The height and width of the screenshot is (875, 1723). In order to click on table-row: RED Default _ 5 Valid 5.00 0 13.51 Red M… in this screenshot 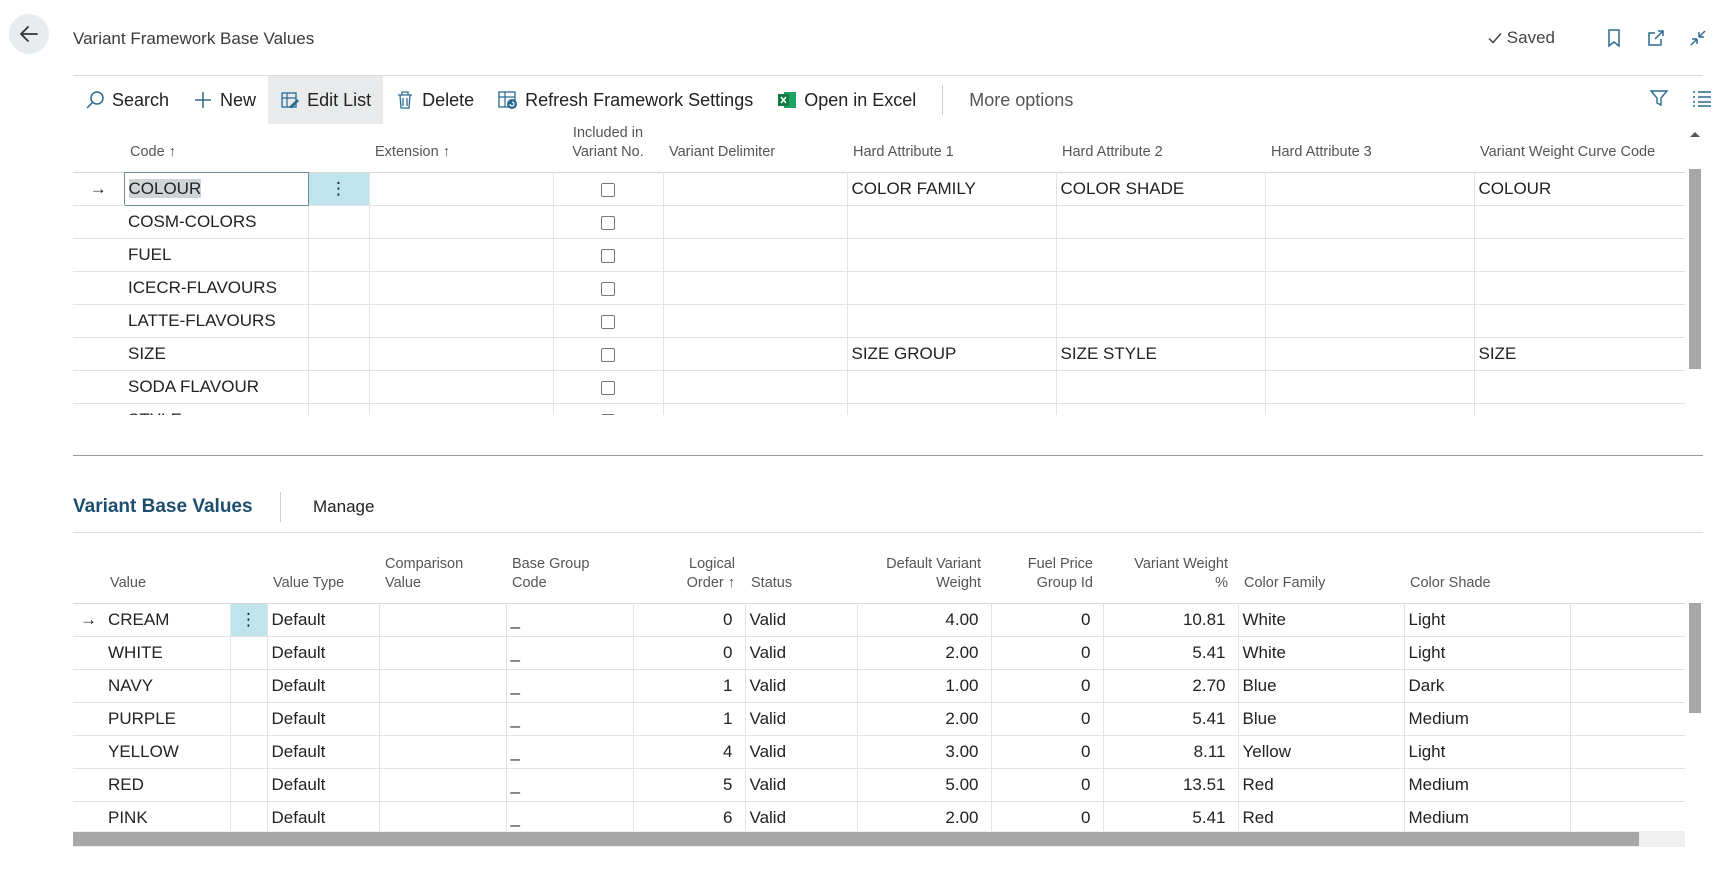, I will do `click(879, 785)`.